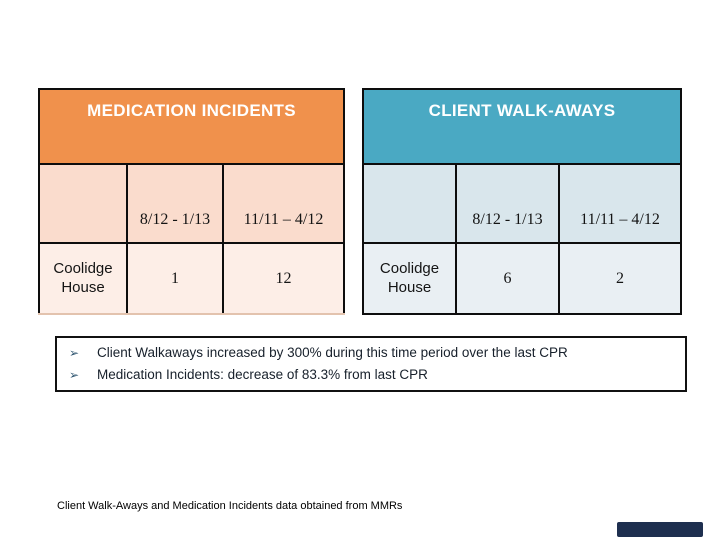 The image size is (720, 540). I want to click on walkaways-table-title: CLIENT WALK-AWAYS, so click(522, 126).